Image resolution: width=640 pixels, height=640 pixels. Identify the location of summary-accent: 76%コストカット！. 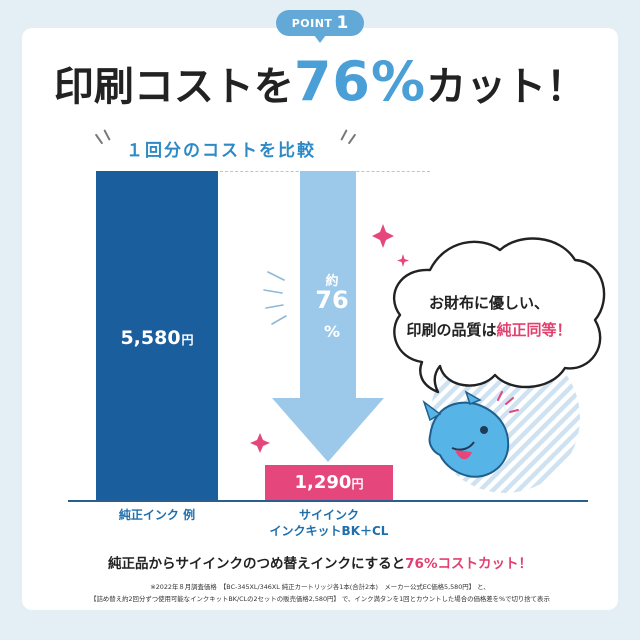
(468, 564).